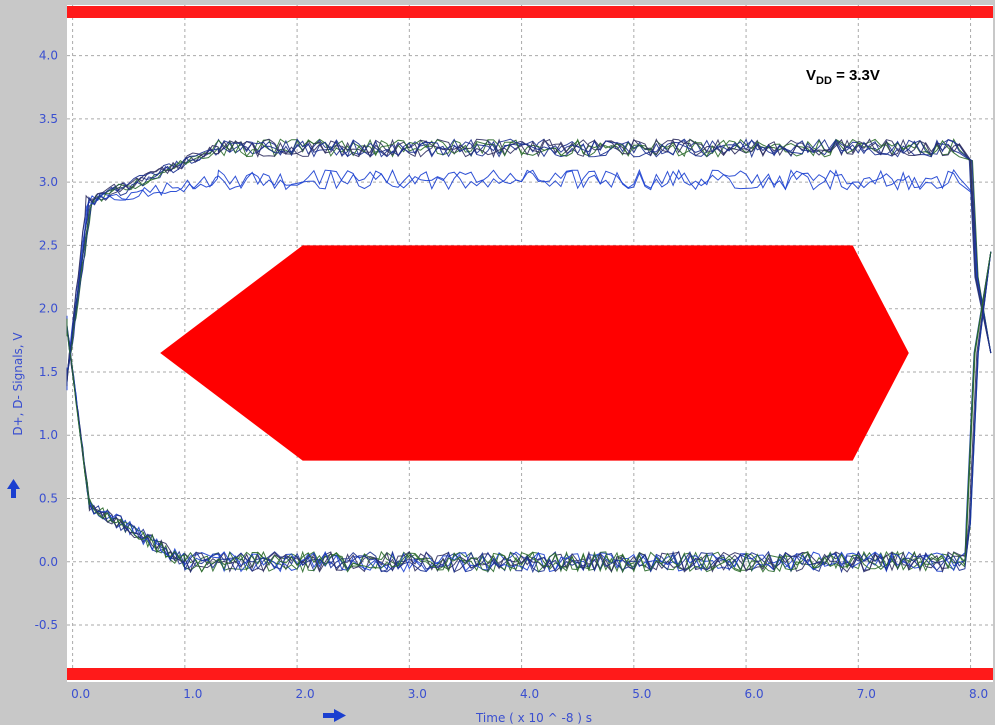 This screenshot has height=725, width=995. Describe the element at coordinates (18, 384) in the screenshot. I see `y-axis-title: D+, D- Signals, V` at that location.